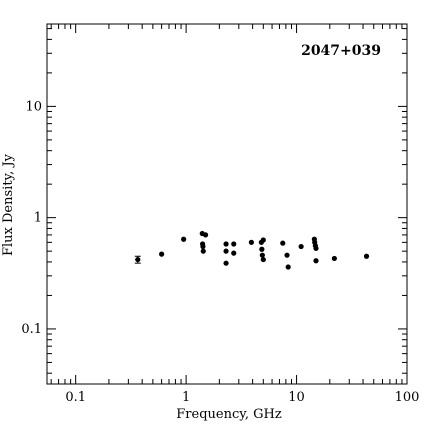  What do you see at coordinates (186, 397) in the screenshot?
I see `x-tick-label: 1` at bounding box center [186, 397].